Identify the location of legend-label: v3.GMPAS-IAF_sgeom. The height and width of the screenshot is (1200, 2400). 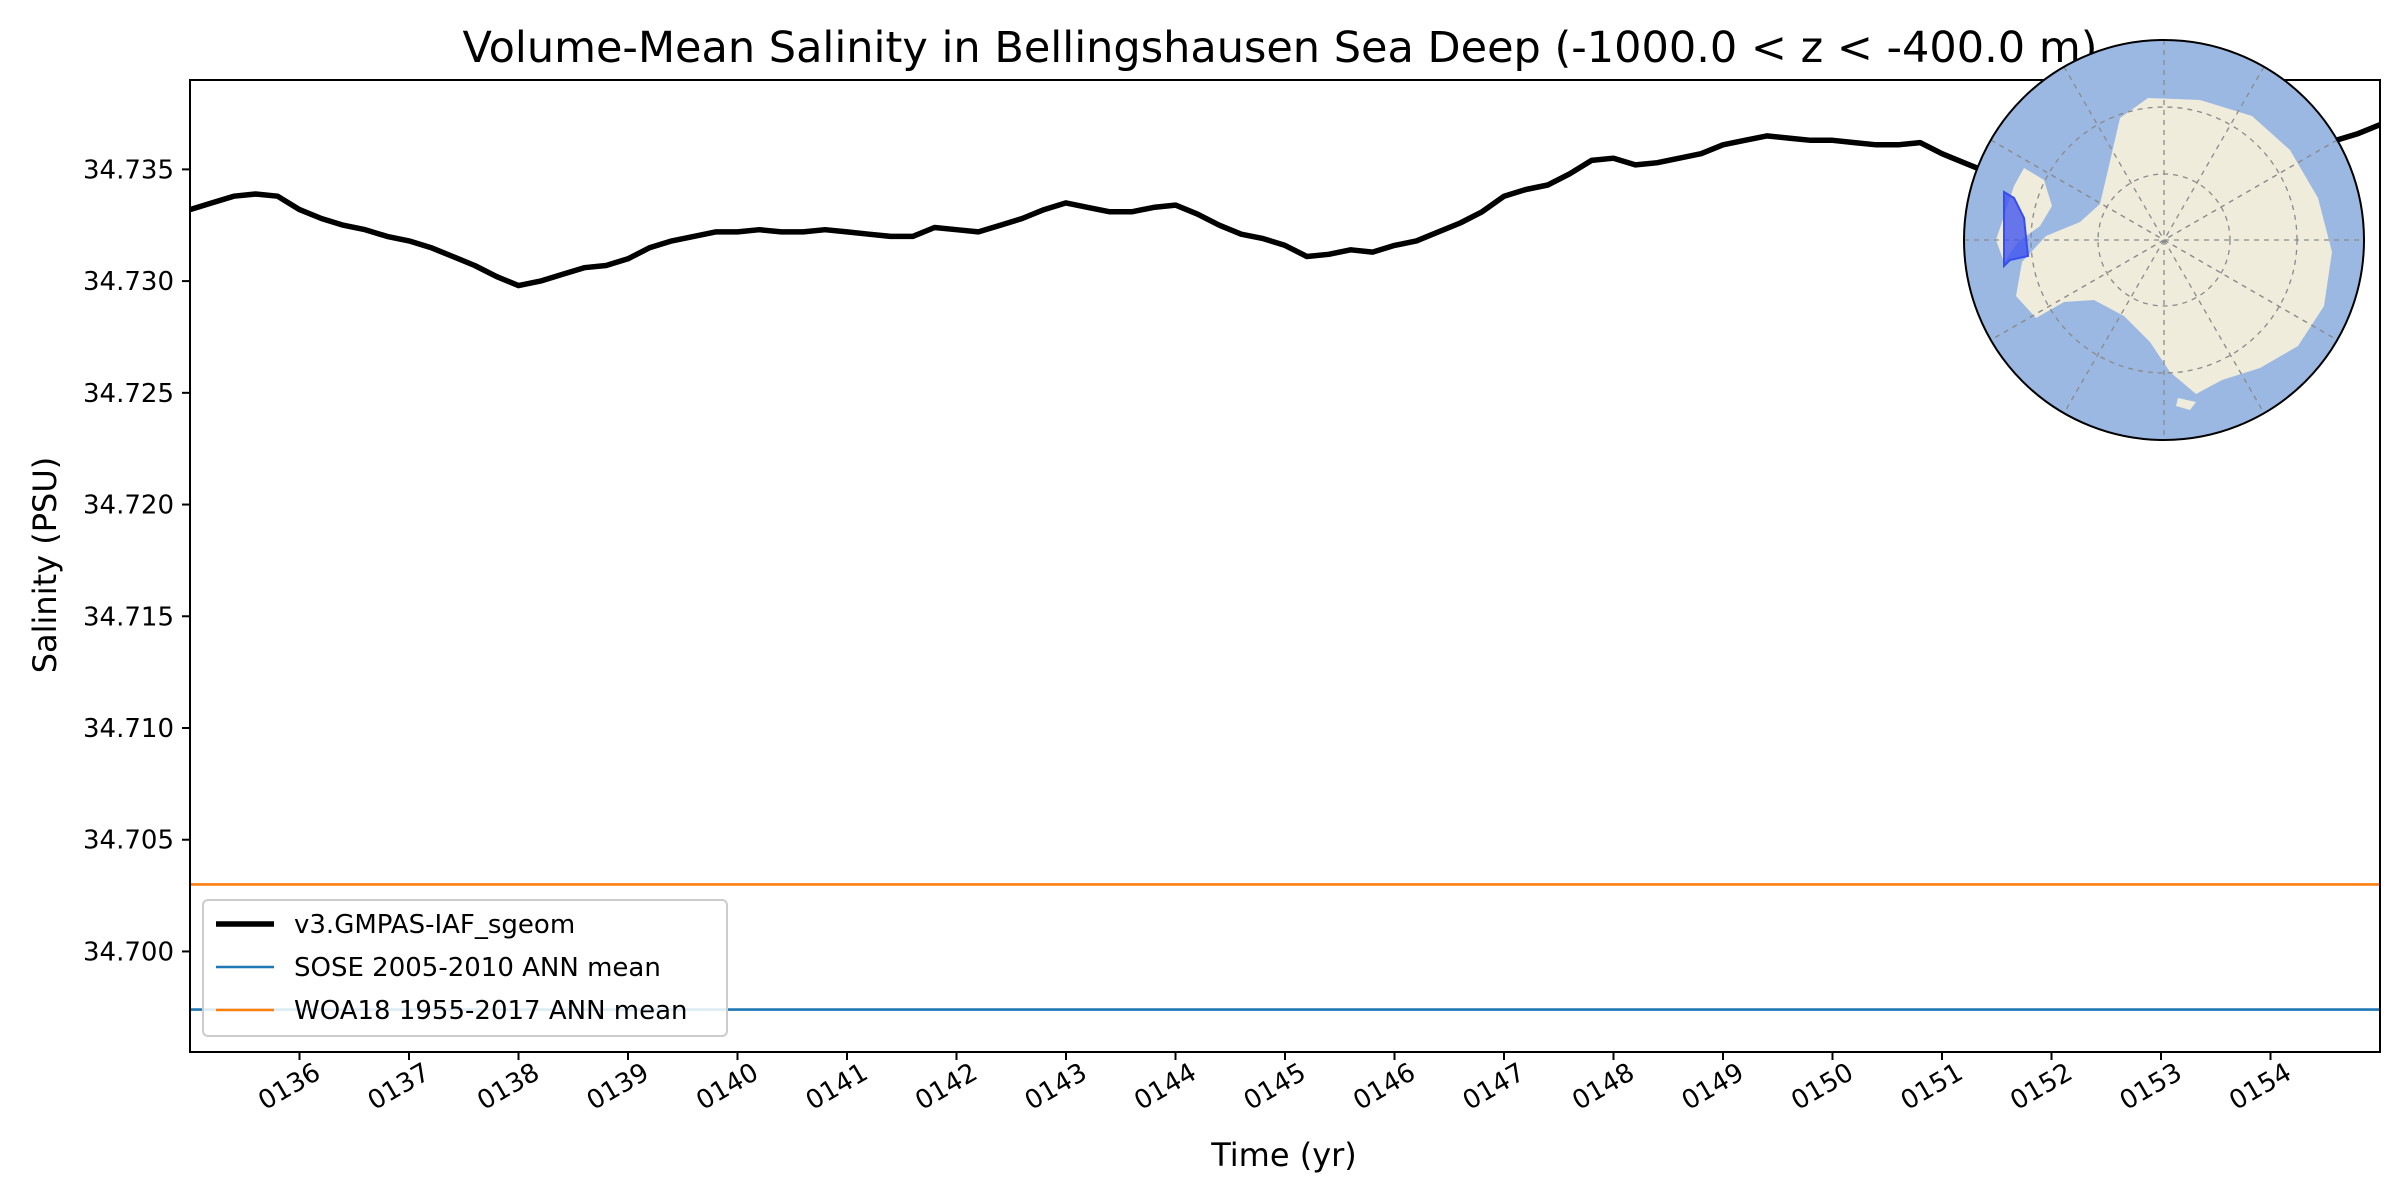
(434, 925).